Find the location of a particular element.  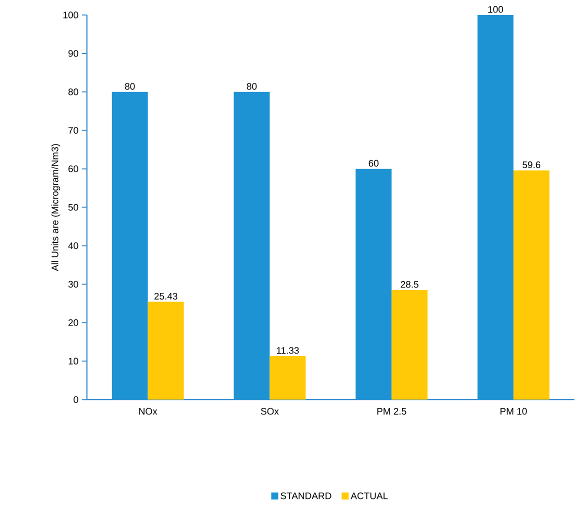

x-tick-label: PM 2.5 is located at coordinates (391, 411).